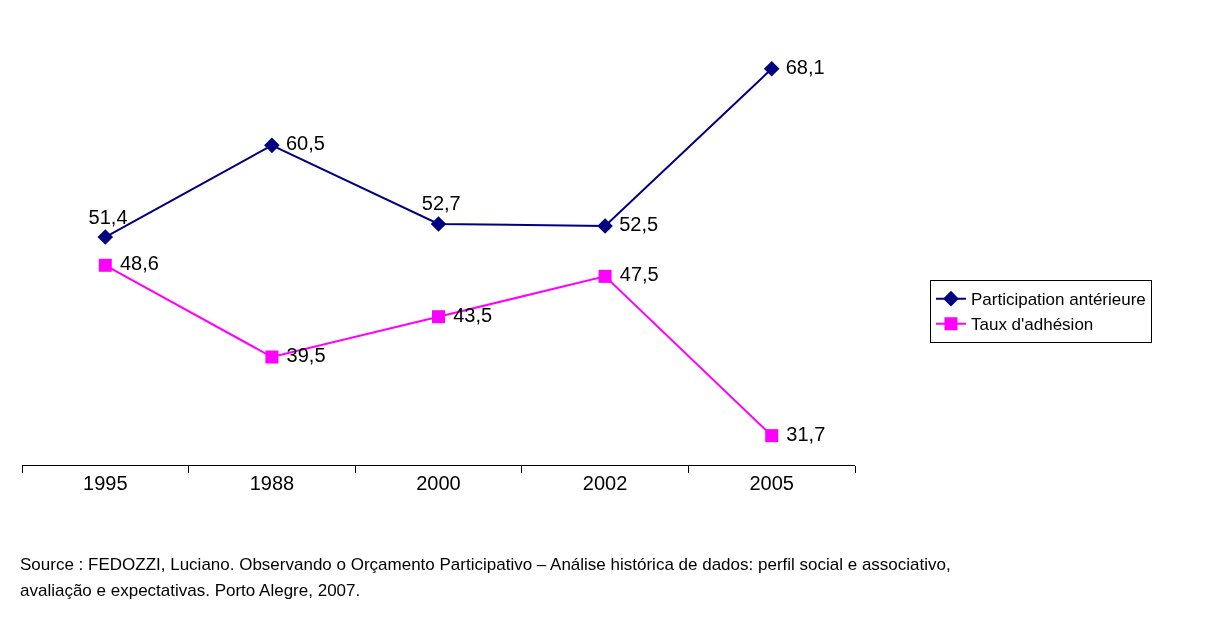  What do you see at coordinates (470, 314) in the screenshot?
I see `data-label: 43,5` at bounding box center [470, 314].